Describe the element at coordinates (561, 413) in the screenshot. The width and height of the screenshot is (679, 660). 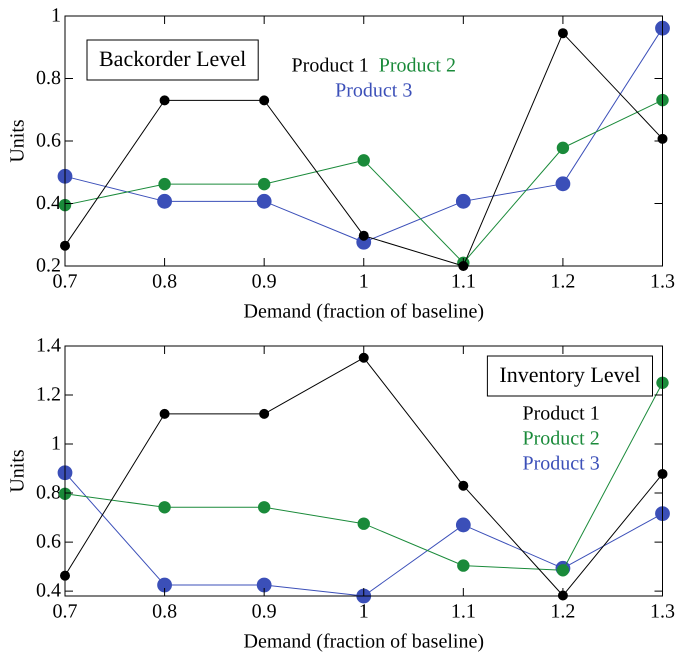
I see `text: Product 1` at that location.